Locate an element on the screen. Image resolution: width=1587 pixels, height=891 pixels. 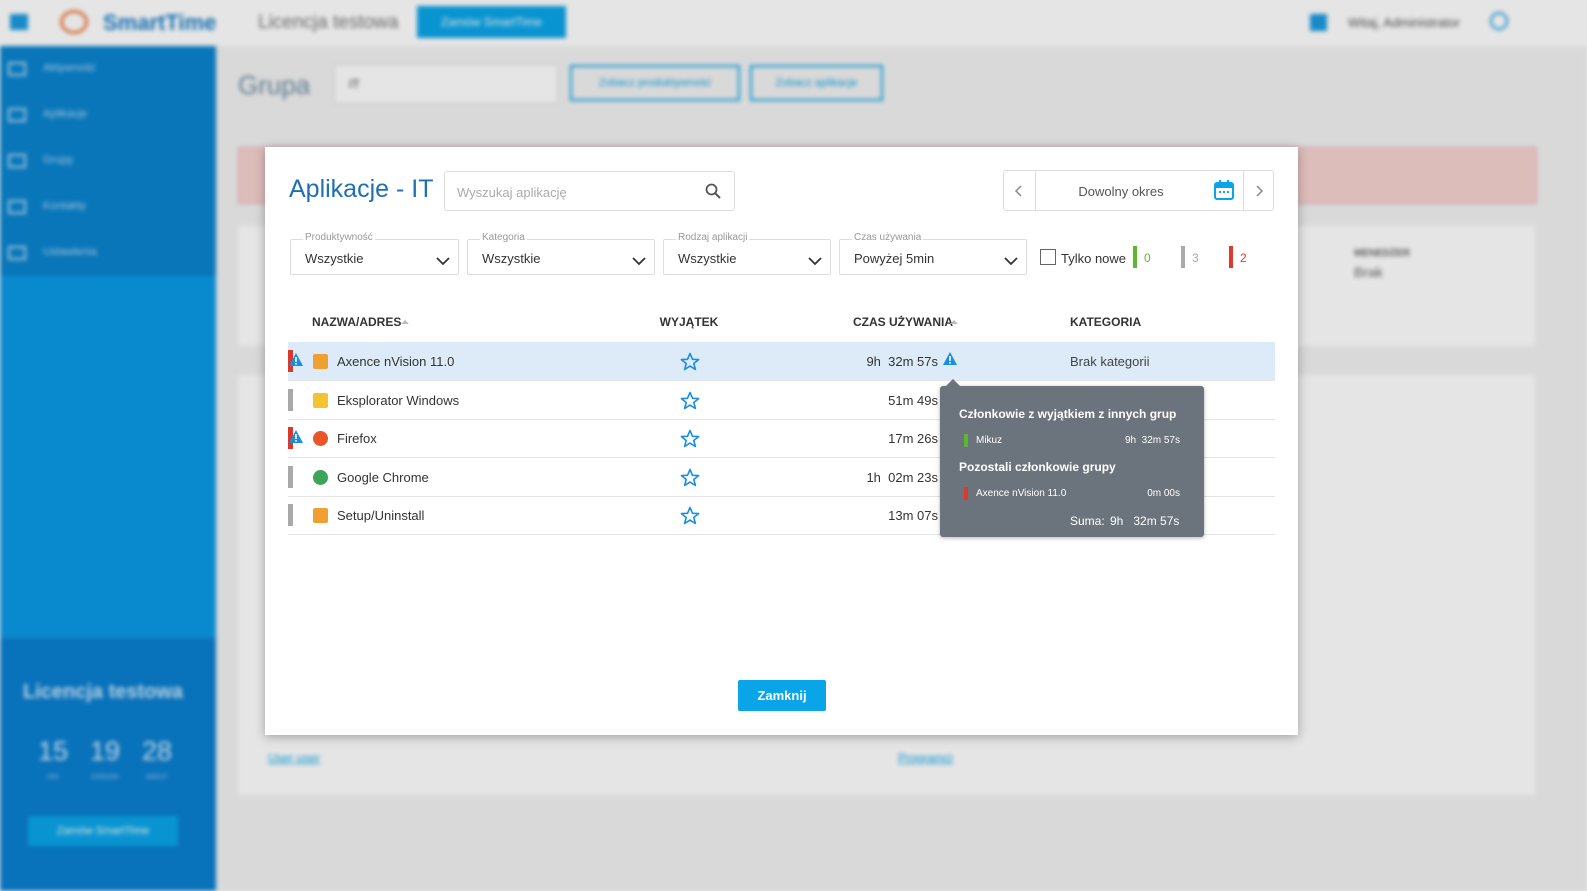
filter-select: Rodzaj aplikacji Wszystkie is located at coordinates (747, 253).